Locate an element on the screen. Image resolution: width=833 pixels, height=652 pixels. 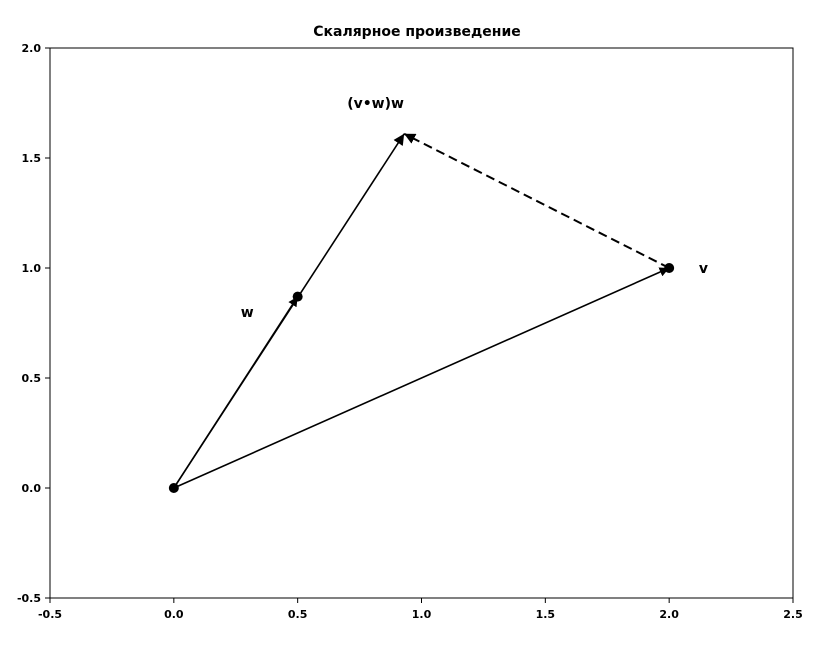
y-axis: -0.5 0.0 0.5 1.0 1.5 2.0 is located at coordinates (33, 323).